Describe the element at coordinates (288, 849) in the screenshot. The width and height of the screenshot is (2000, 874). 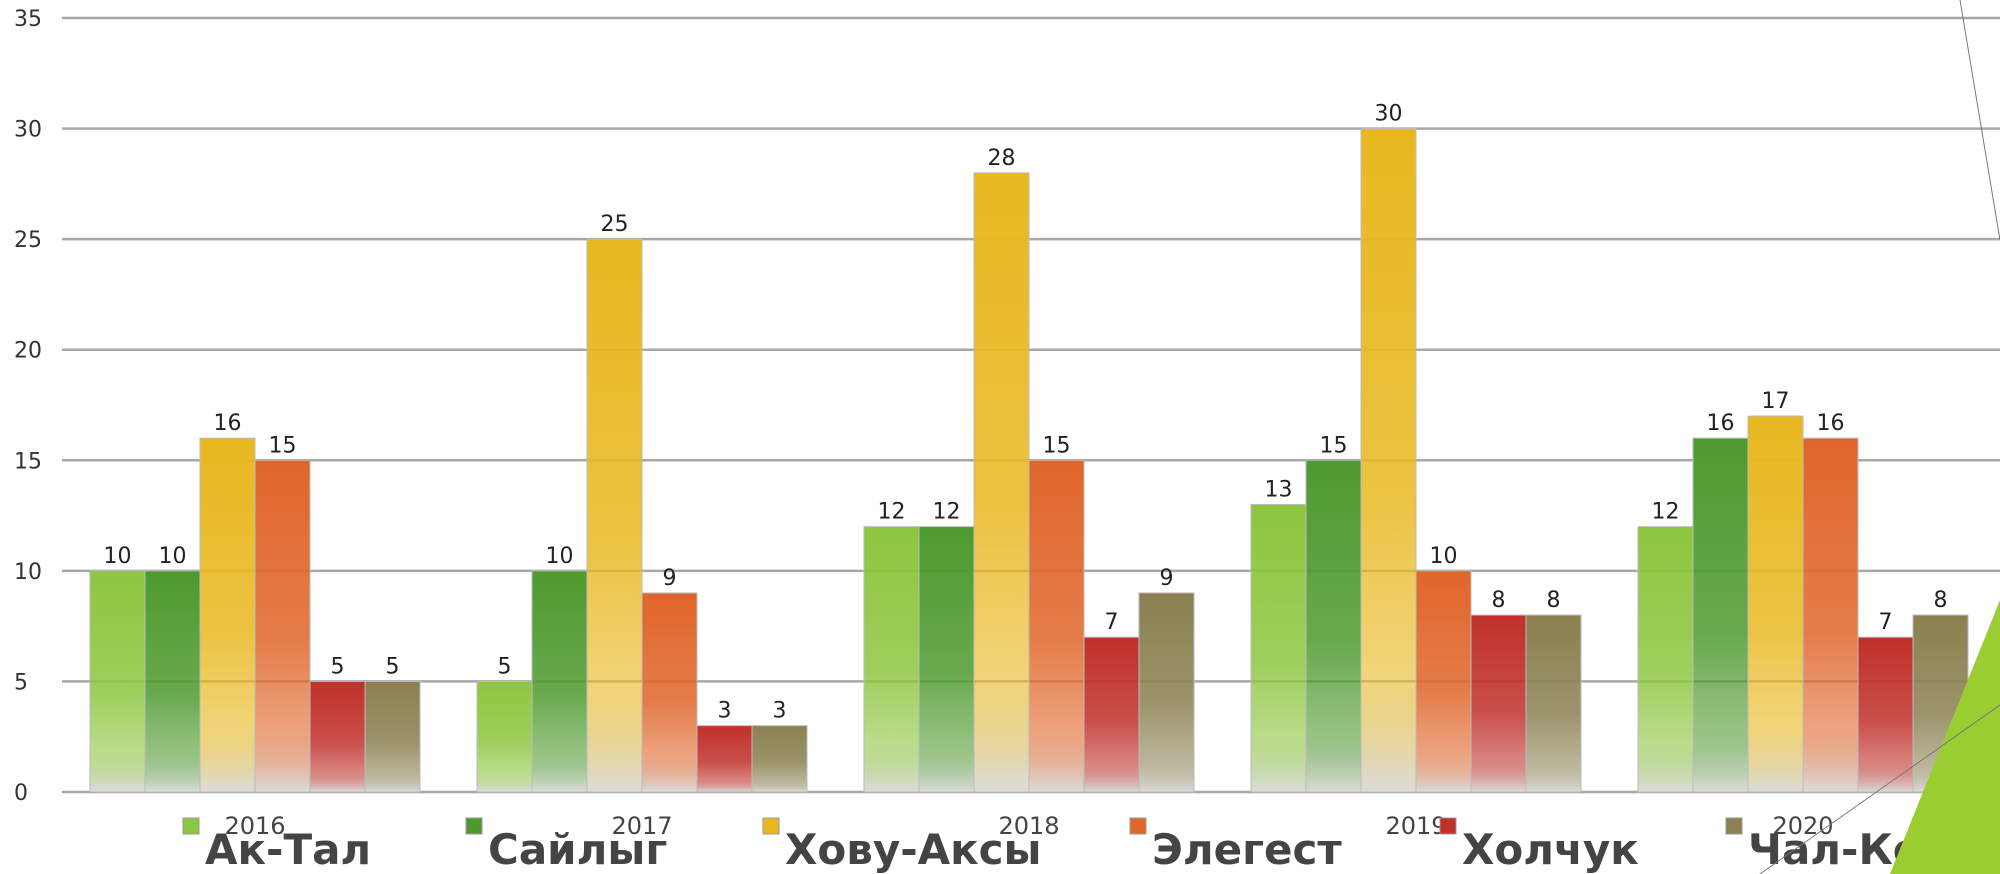
I see `legend-entry: Ак-Тал` at that location.